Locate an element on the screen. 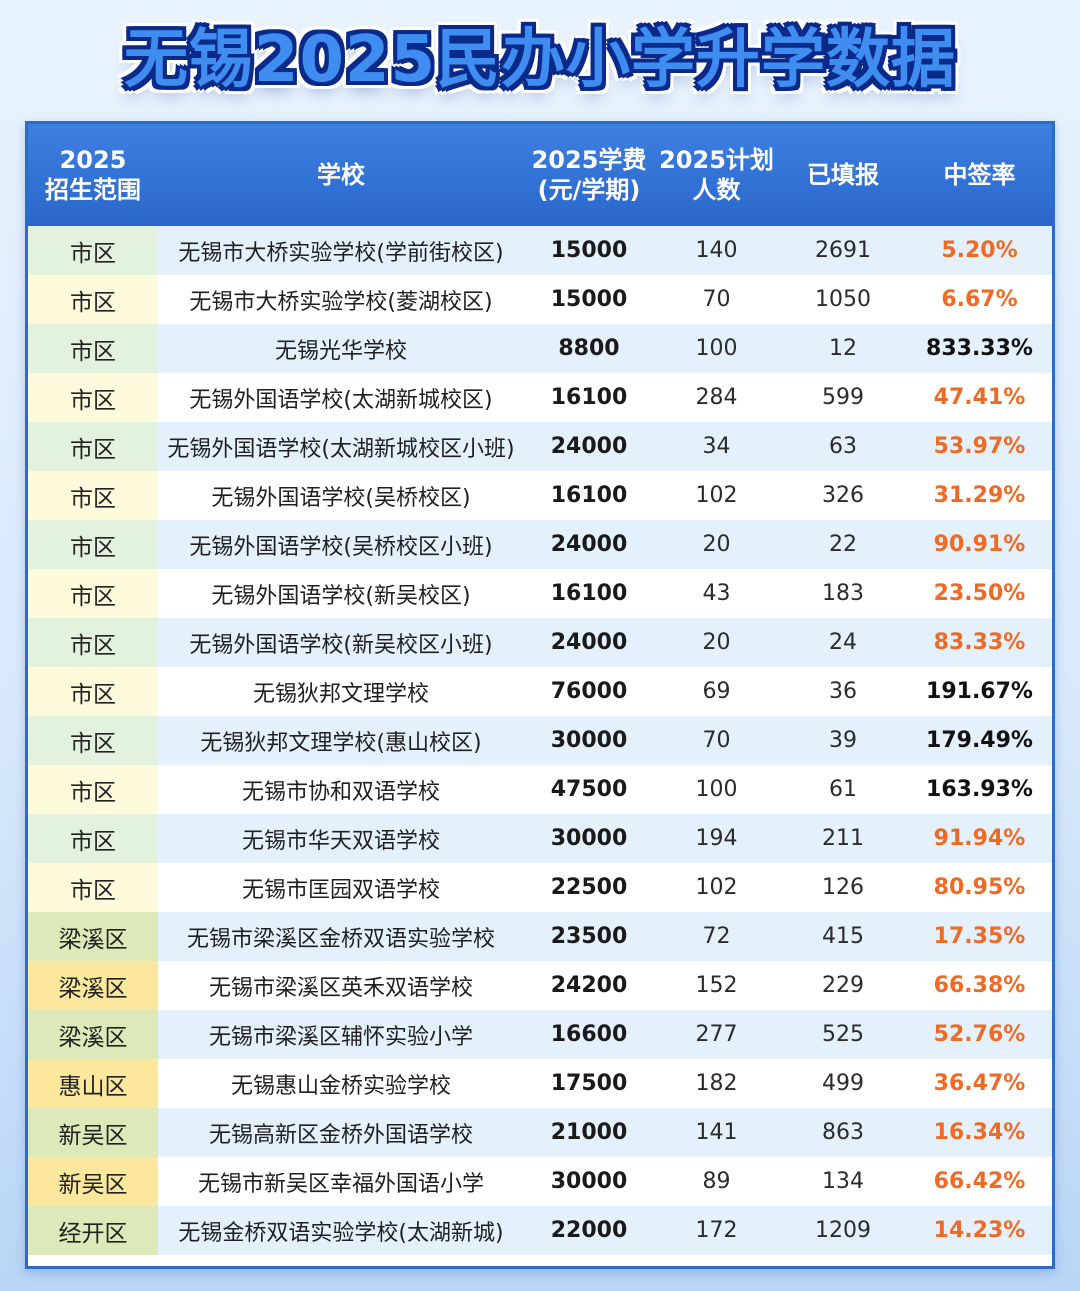 Image resolution: width=1080 pixels, height=1291 pixels. cell-rate: 66.38% is located at coordinates (979, 985).